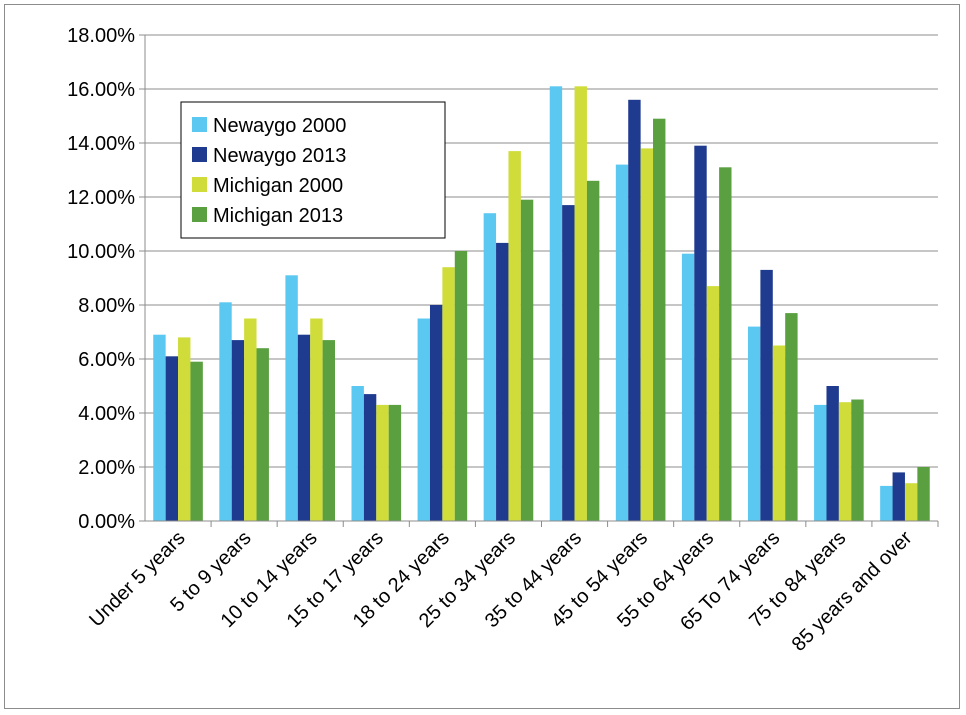 The height and width of the screenshot is (715, 966). Describe the element at coordinates (137, 579) in the screenshot. I see `x-tick-label: Under 5 years` at that location.